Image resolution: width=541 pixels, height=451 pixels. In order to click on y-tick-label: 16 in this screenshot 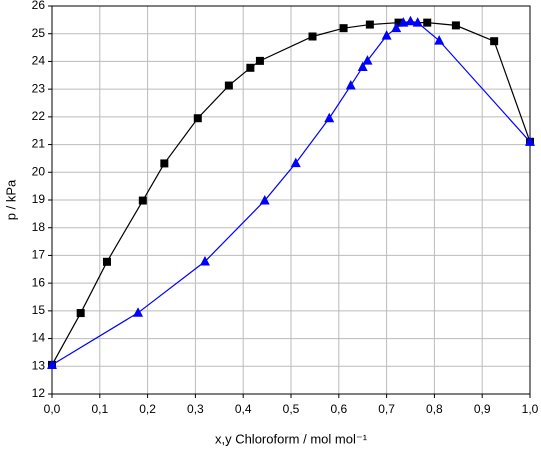, I will do `click(39, 282)`.